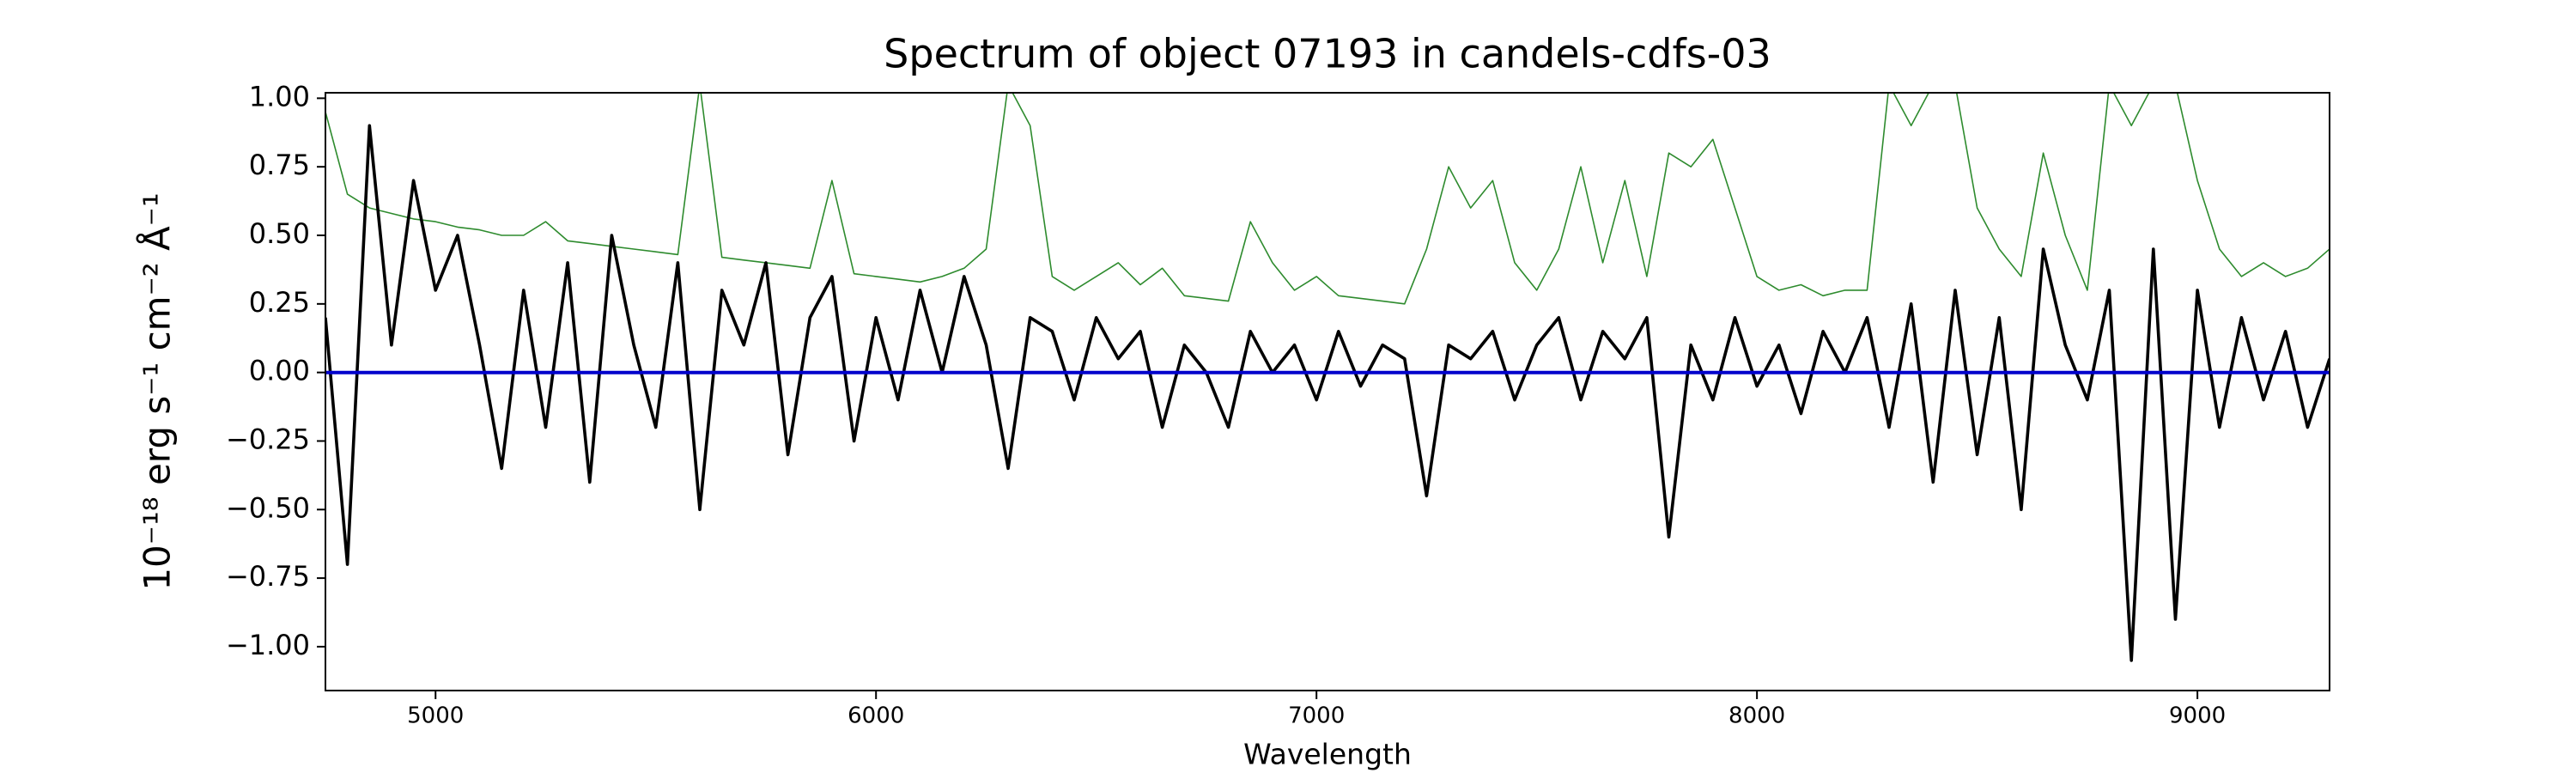  What do you see at coordinates (435, 716) in the screenshot?
I see `x-tick-label: 5000` at bounding box center [435, 716].